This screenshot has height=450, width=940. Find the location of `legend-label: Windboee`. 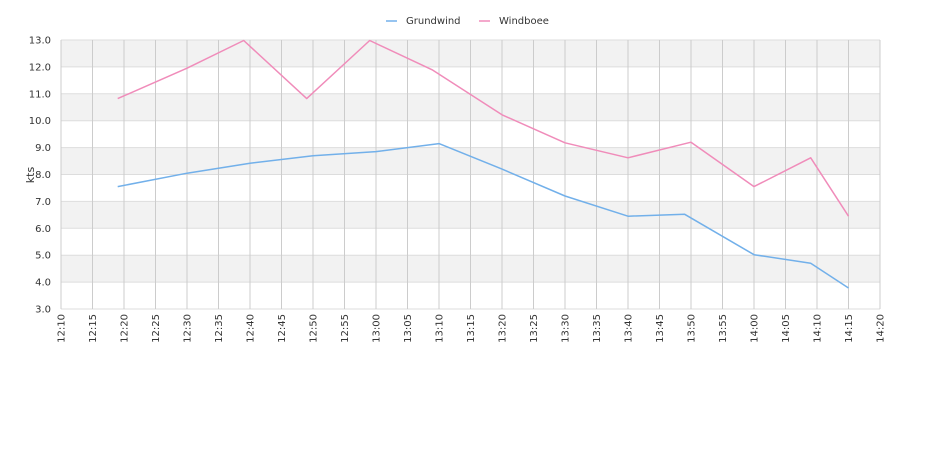

legend-label: Windboee is located at coordinates (524, 21).